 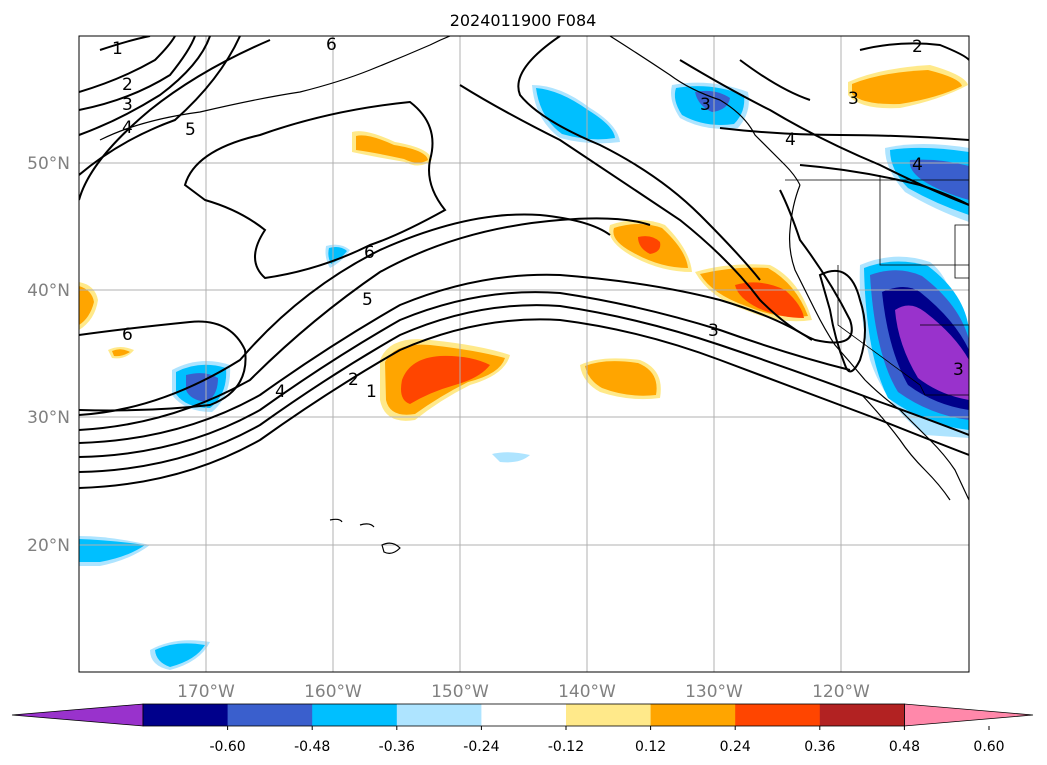 I want to click on baja-coast, so click(x=906, y=447).